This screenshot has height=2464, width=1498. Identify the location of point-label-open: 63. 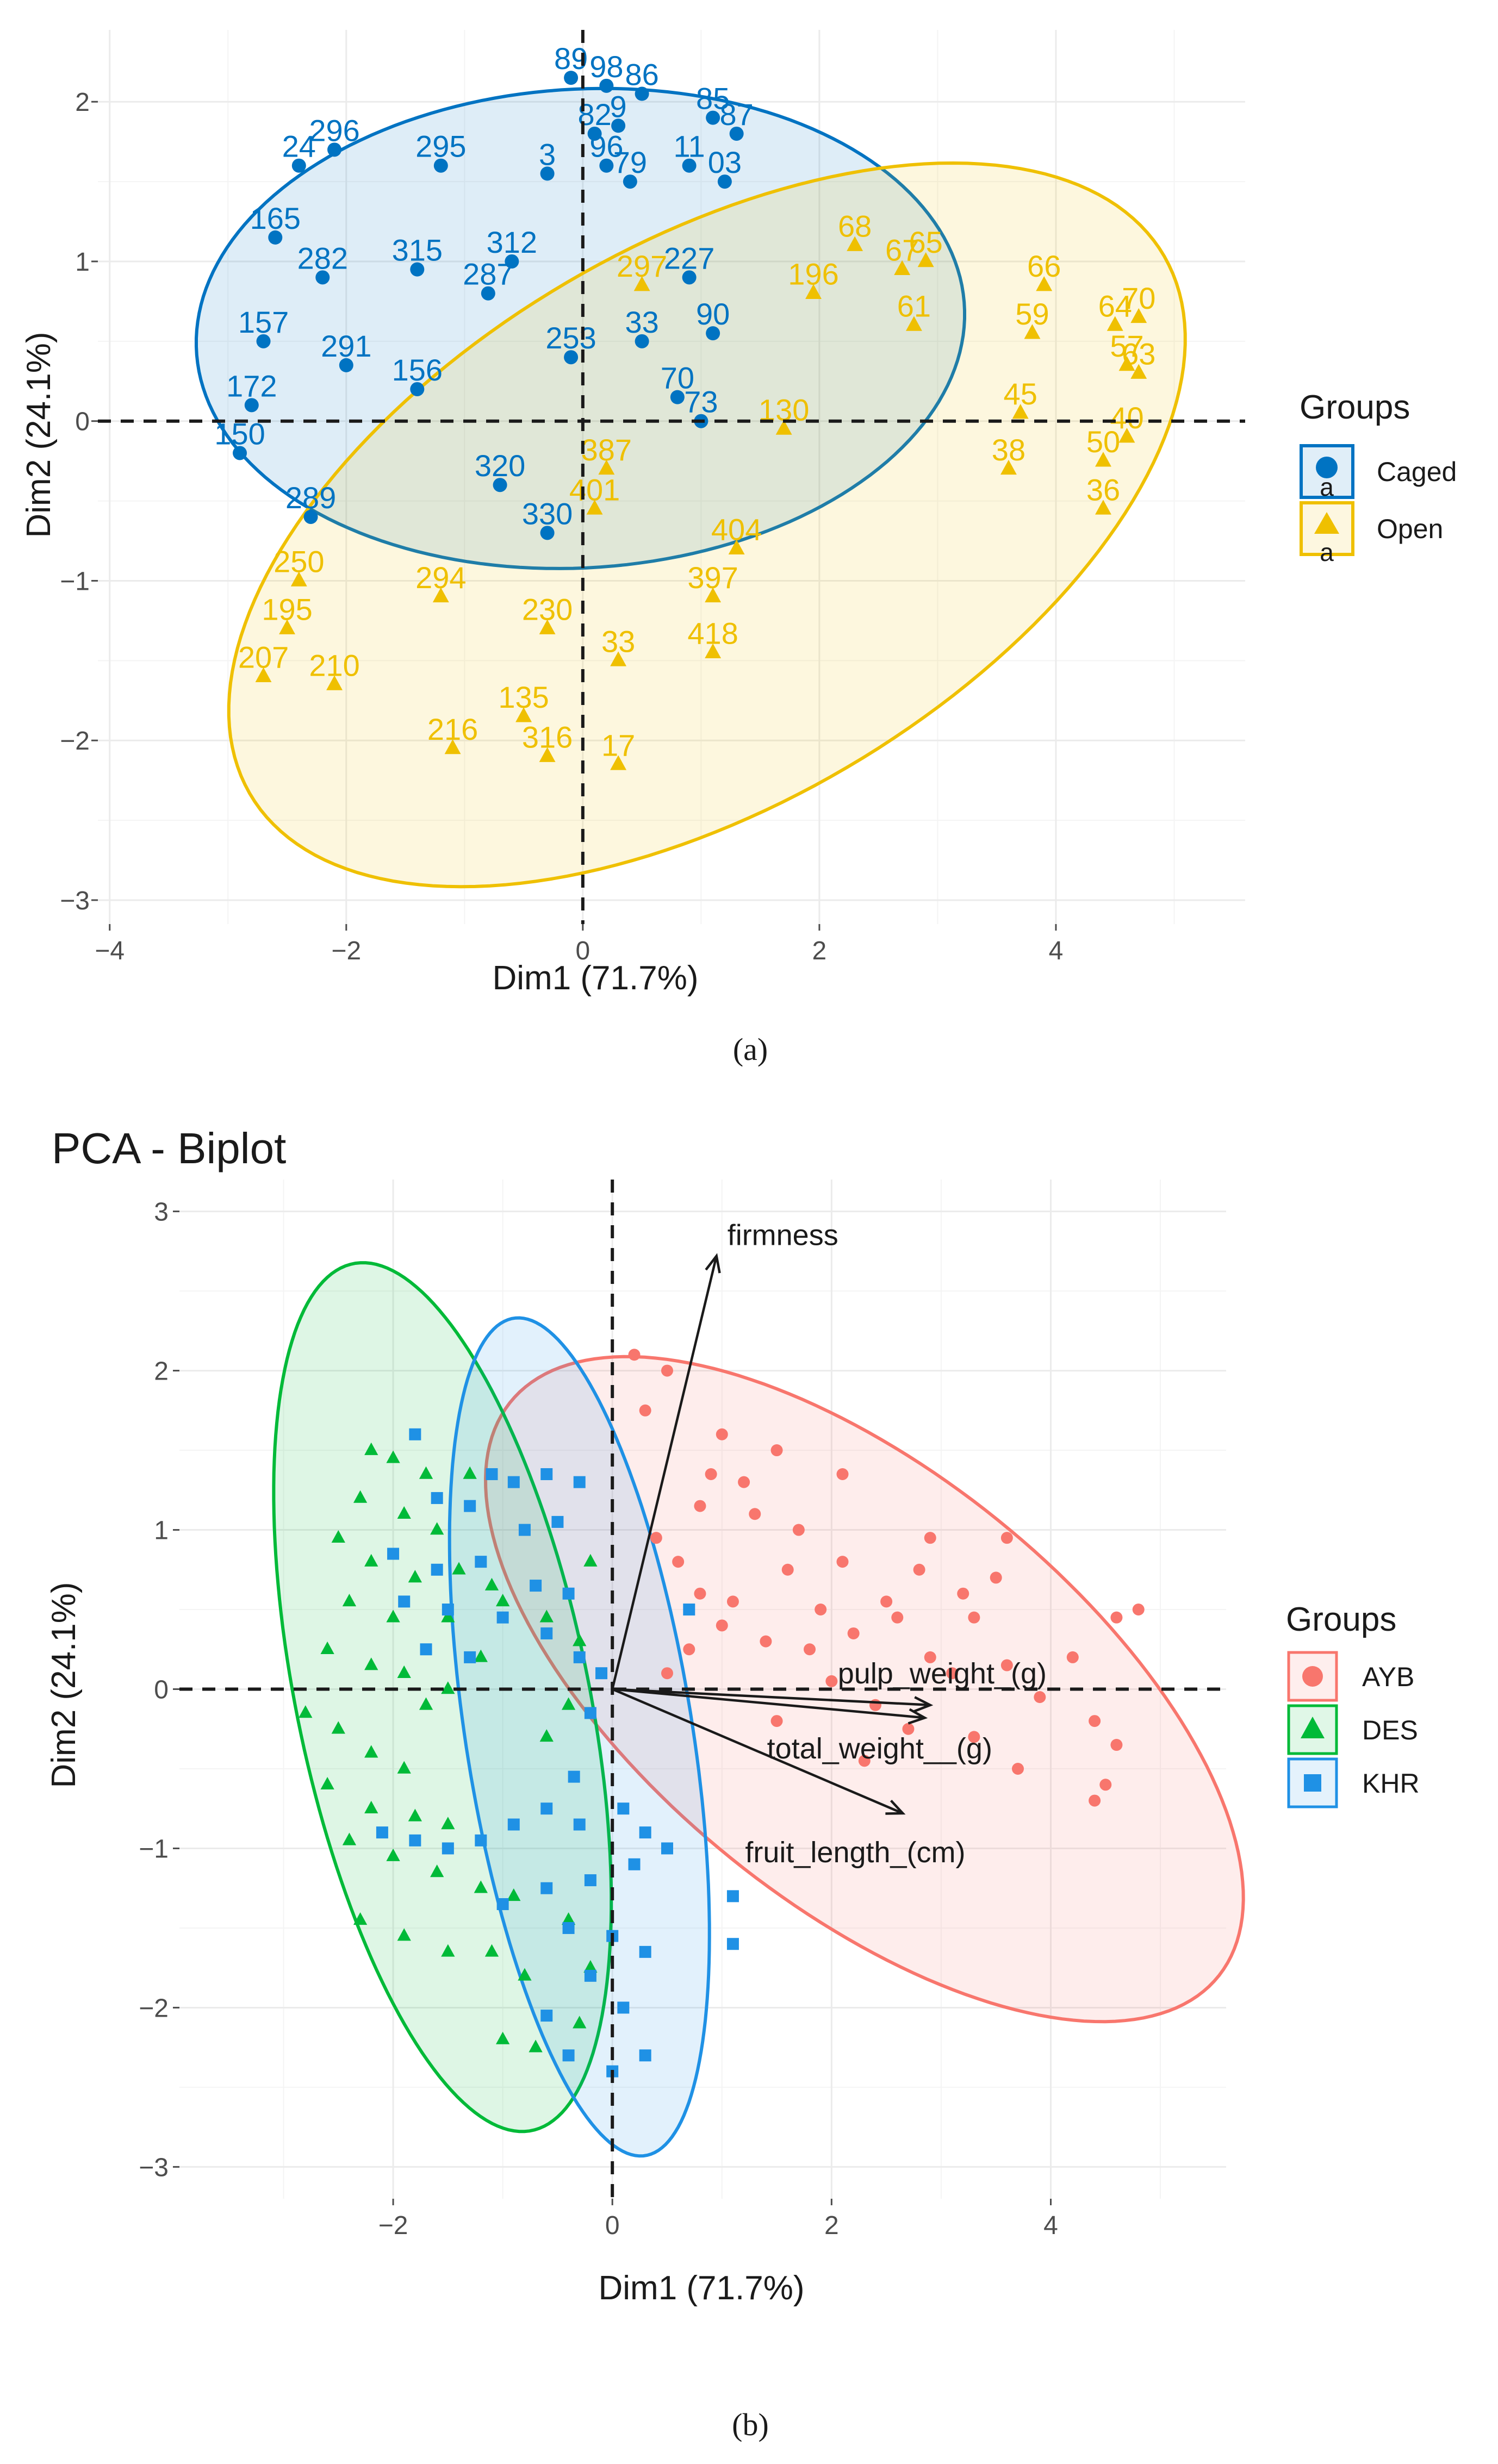
(1138, 354).